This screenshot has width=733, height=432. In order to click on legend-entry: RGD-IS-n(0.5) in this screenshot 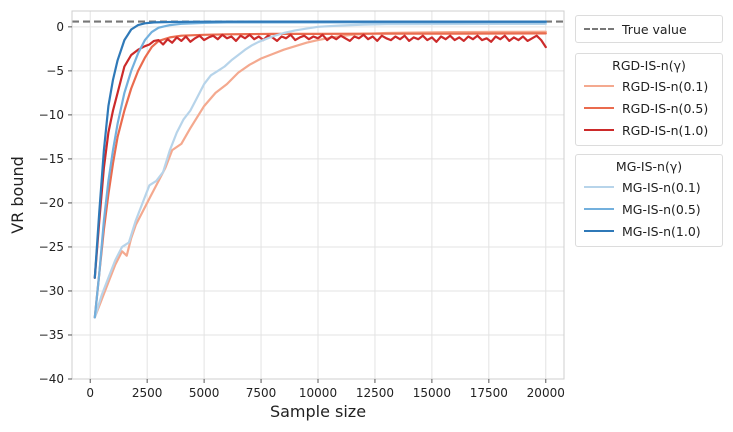, I will do `click(649, 108)`.